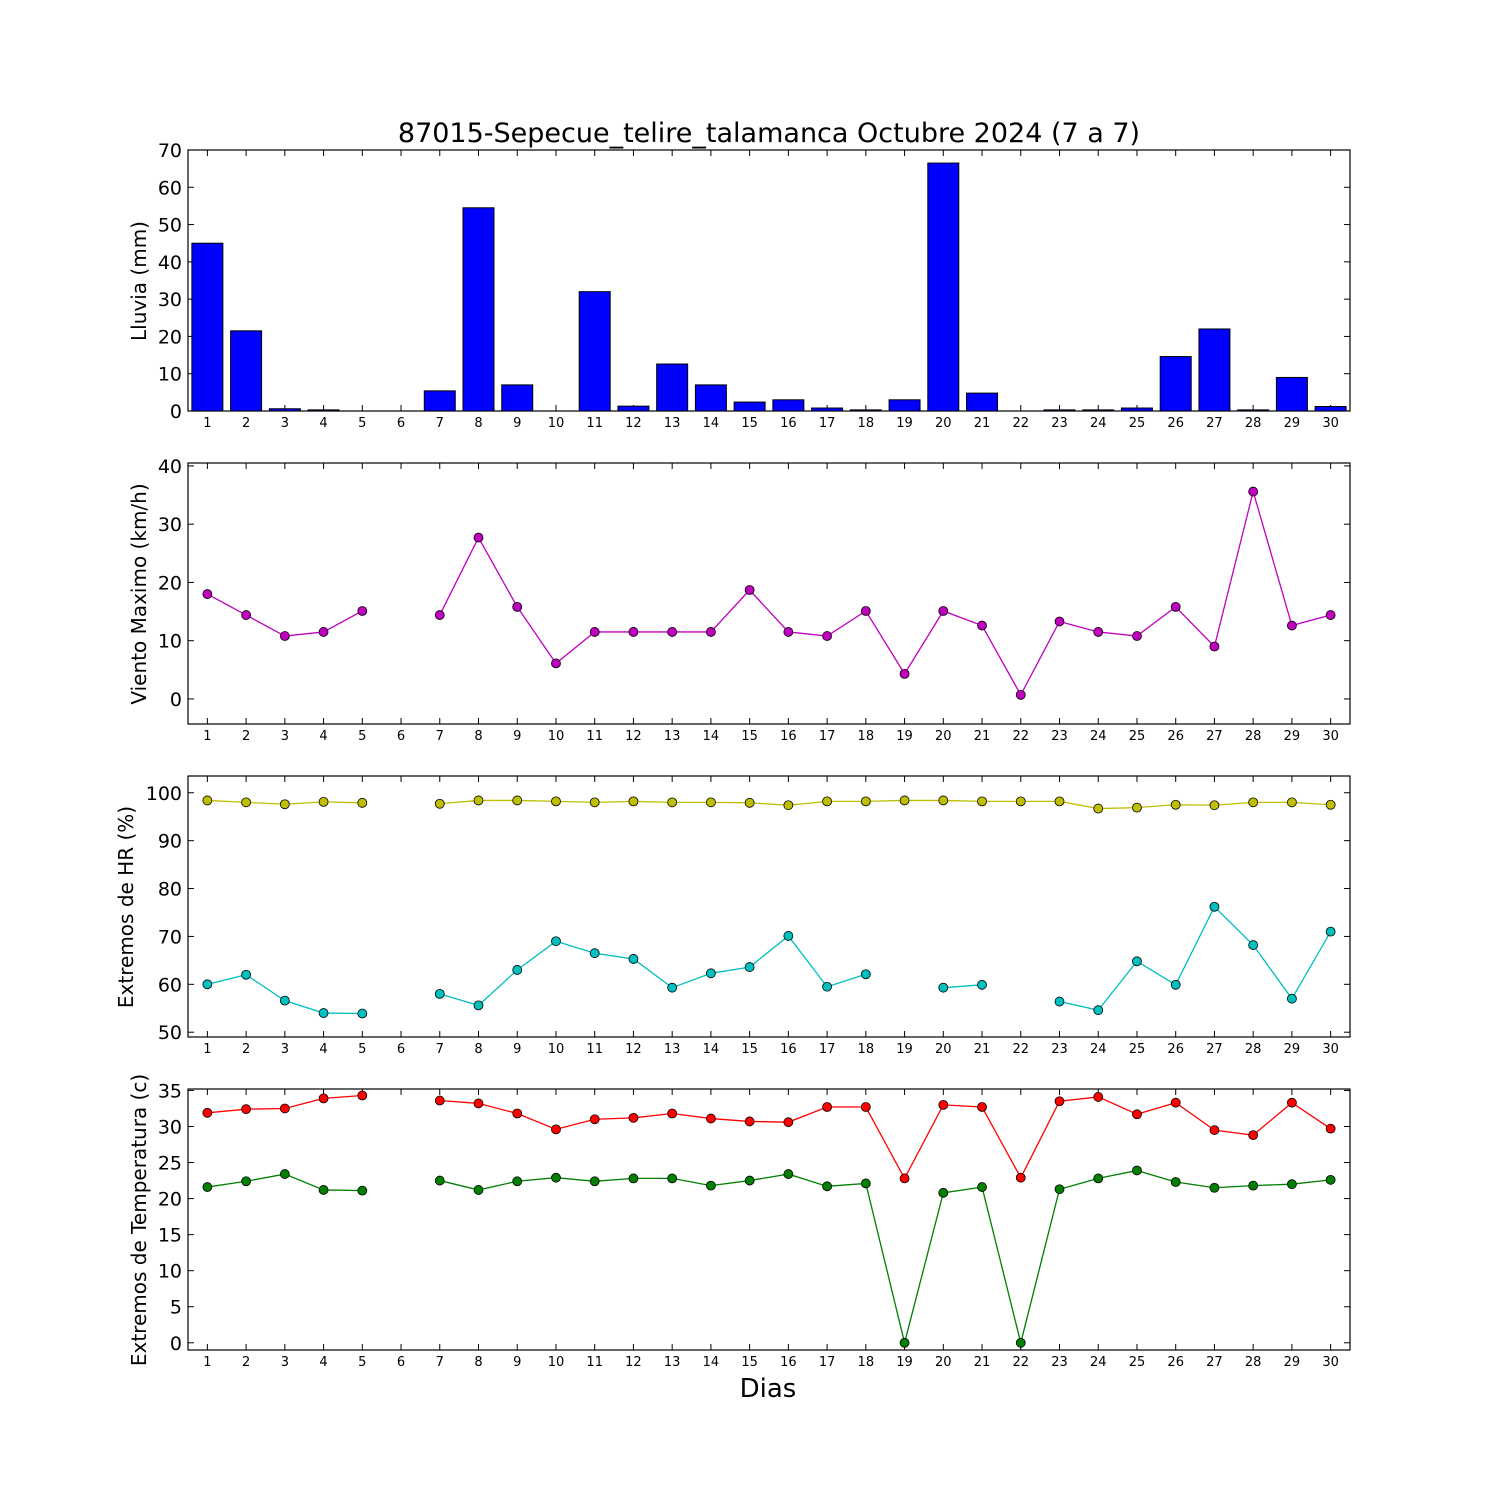  Describe the element at coordinates (517, 1362) in the screenshot. I see `temperature-xtick-label: 9` at that location.